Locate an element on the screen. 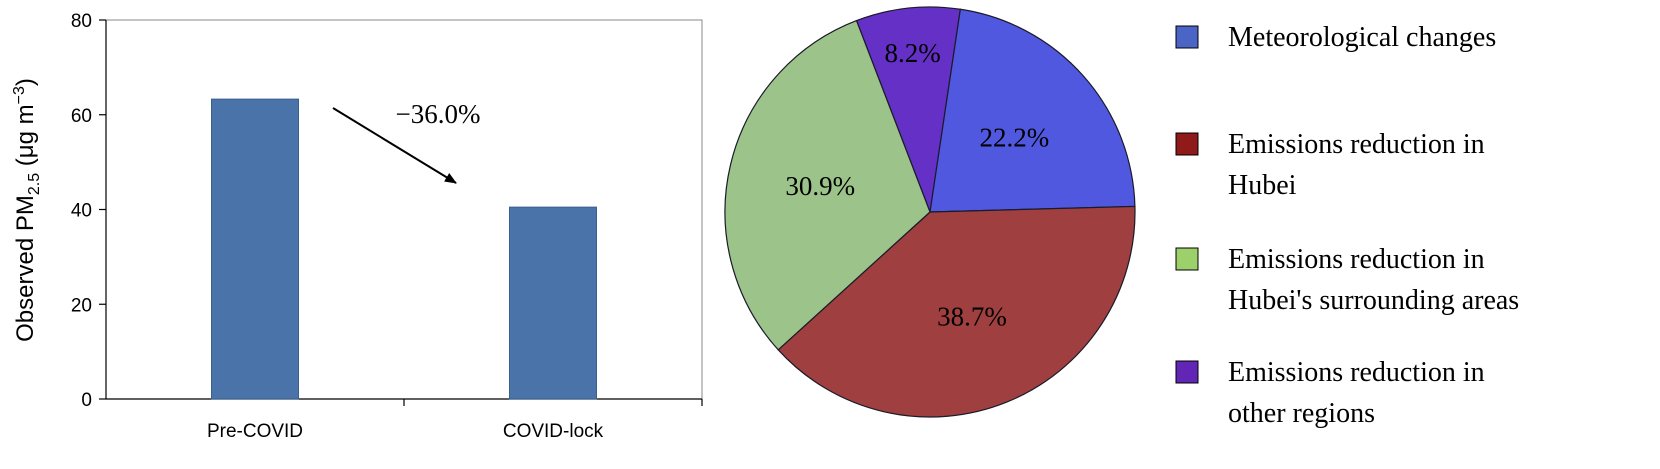 This screenshot has width=1660, height=469. legend-item: Meteorological changes is located at coordinates (1335, 37).